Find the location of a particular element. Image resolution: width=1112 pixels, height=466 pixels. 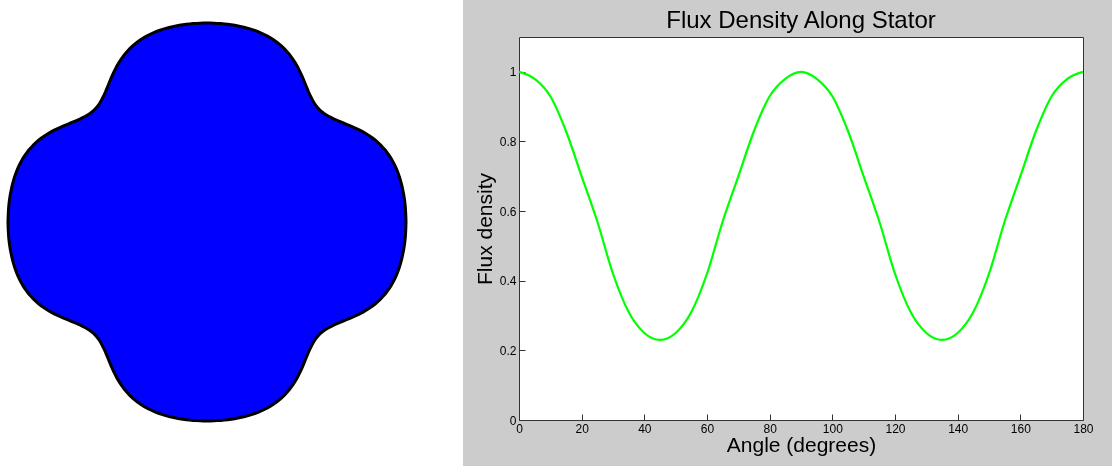

chart-title: Flux Density Along Stator is located at coordinates (801, 19).